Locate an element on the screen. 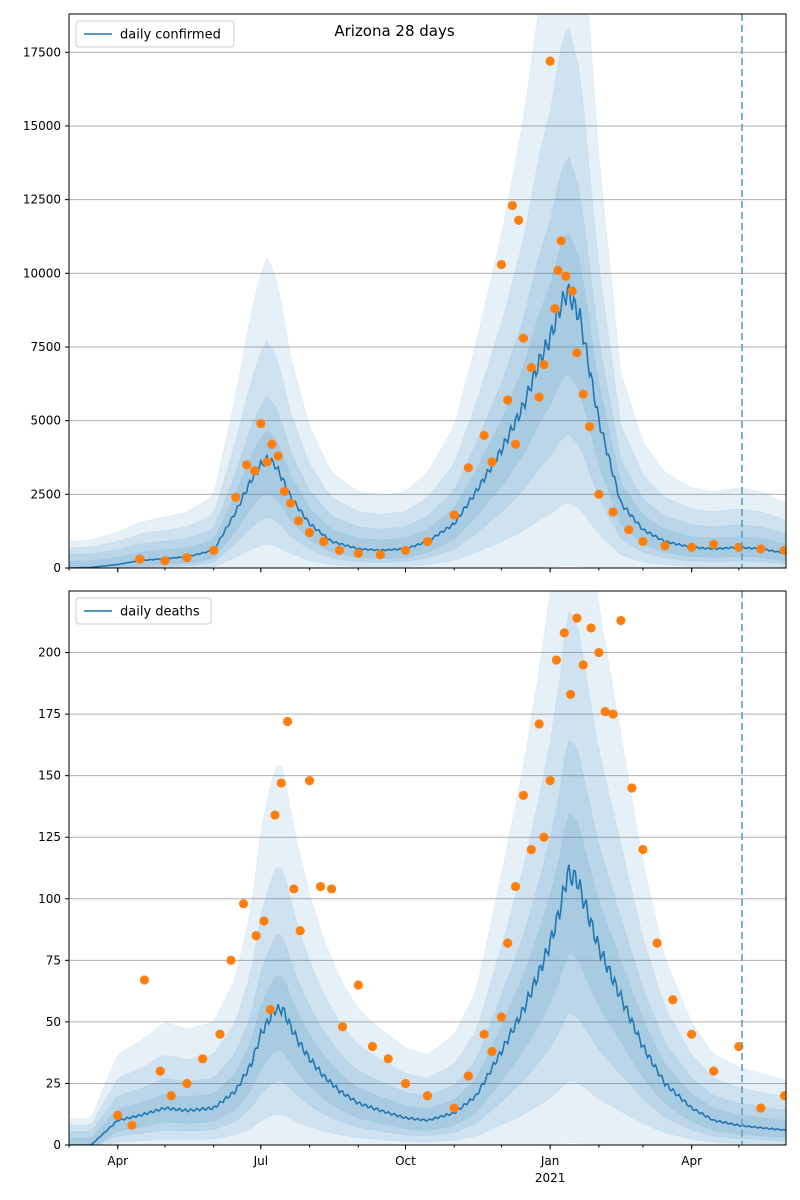 The width and height of the screenshot is (800, 1200). y-tick-label: 7500 is located at coordinates (45, 347).